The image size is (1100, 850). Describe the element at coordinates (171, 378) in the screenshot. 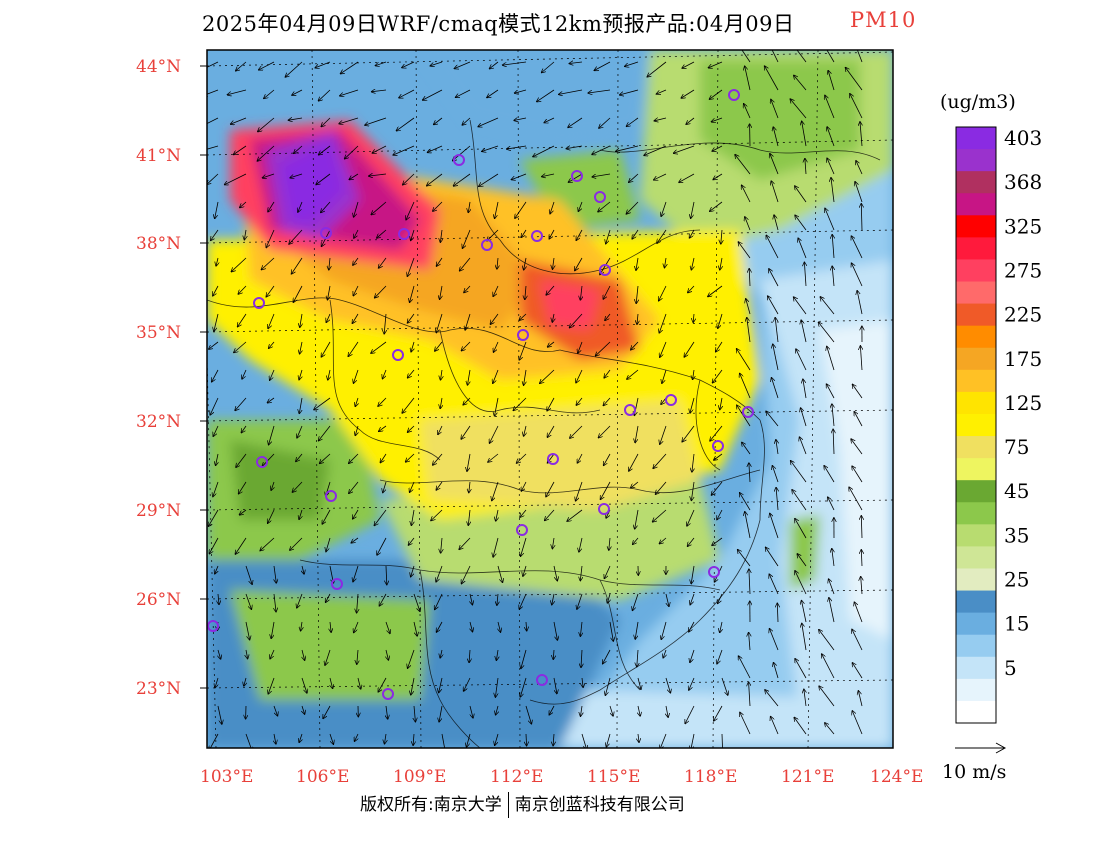

I see `latitude-axis: 44°N 41°N 38°N 35°N 32°N 29°N 26°N 23°N` at that location.